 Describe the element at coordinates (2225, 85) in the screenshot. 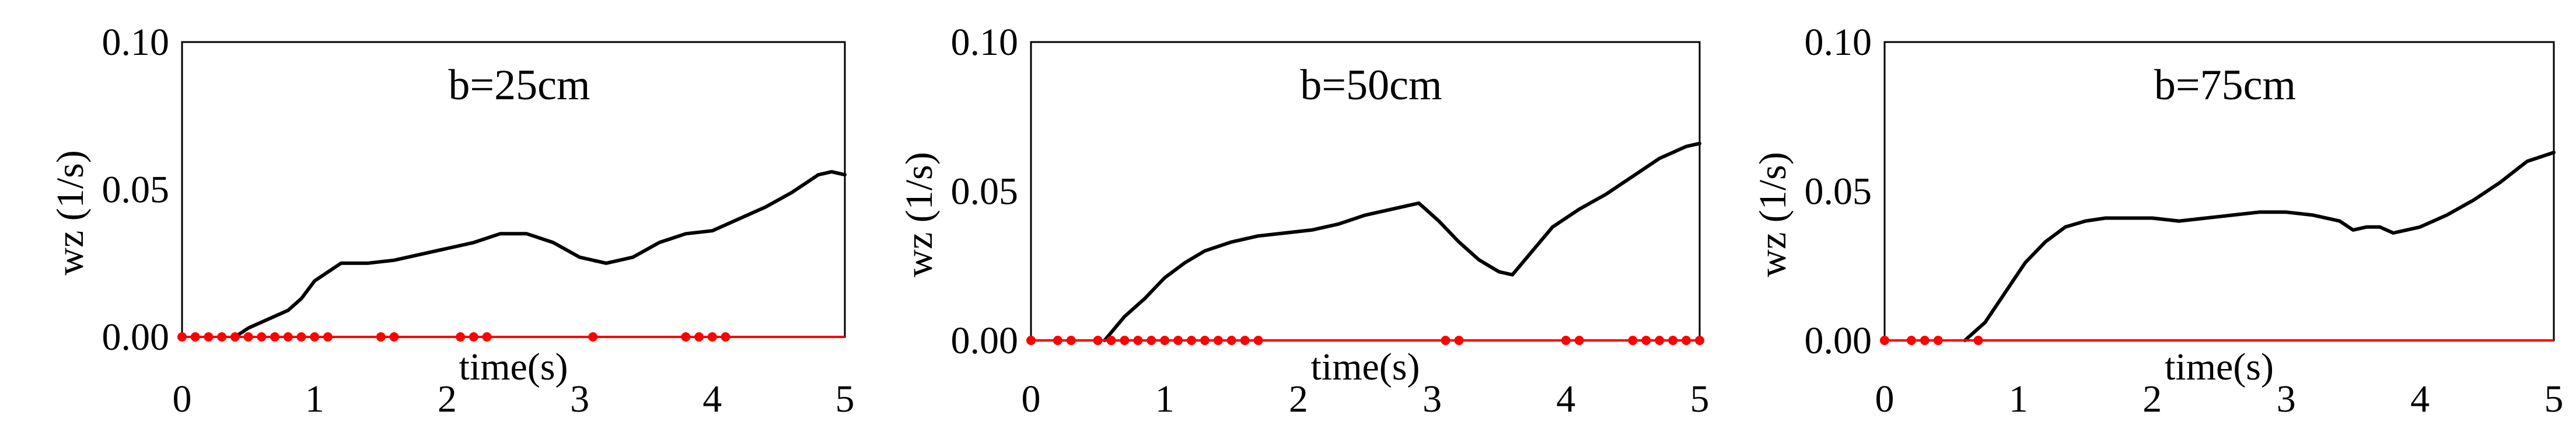

I see `panel-title: b=75cm` at that location.